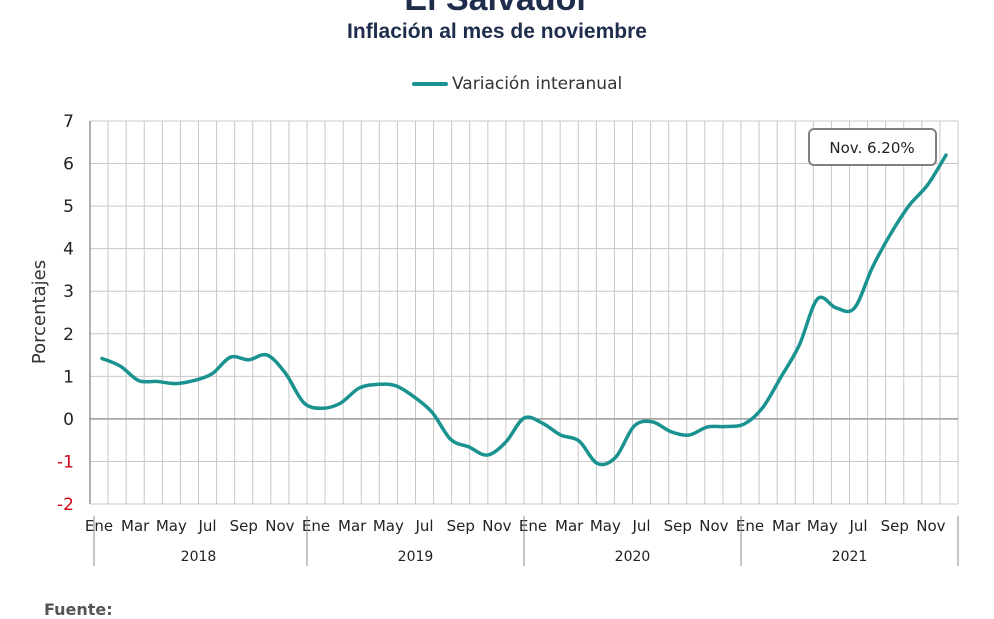 Image resolution: width=994 pixels, height=619 pixels. I want to click on annotation-label: Nov. 6.20%, so click(871, 148).